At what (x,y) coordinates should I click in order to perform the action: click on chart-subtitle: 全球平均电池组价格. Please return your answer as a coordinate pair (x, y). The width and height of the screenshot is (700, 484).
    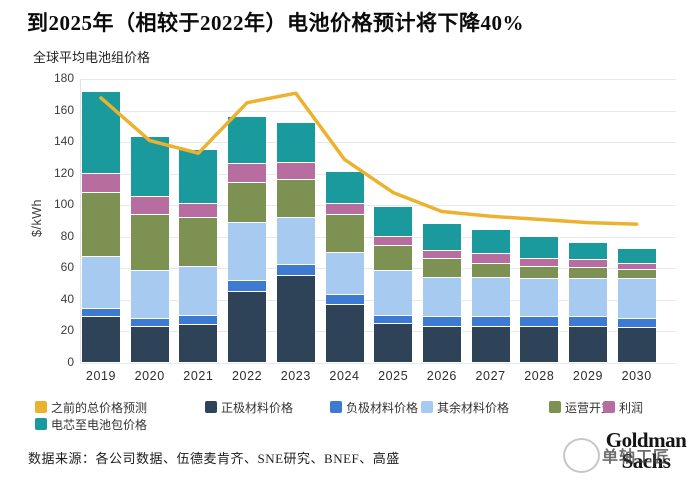
    Looking at the image, I should click on (92, 57).